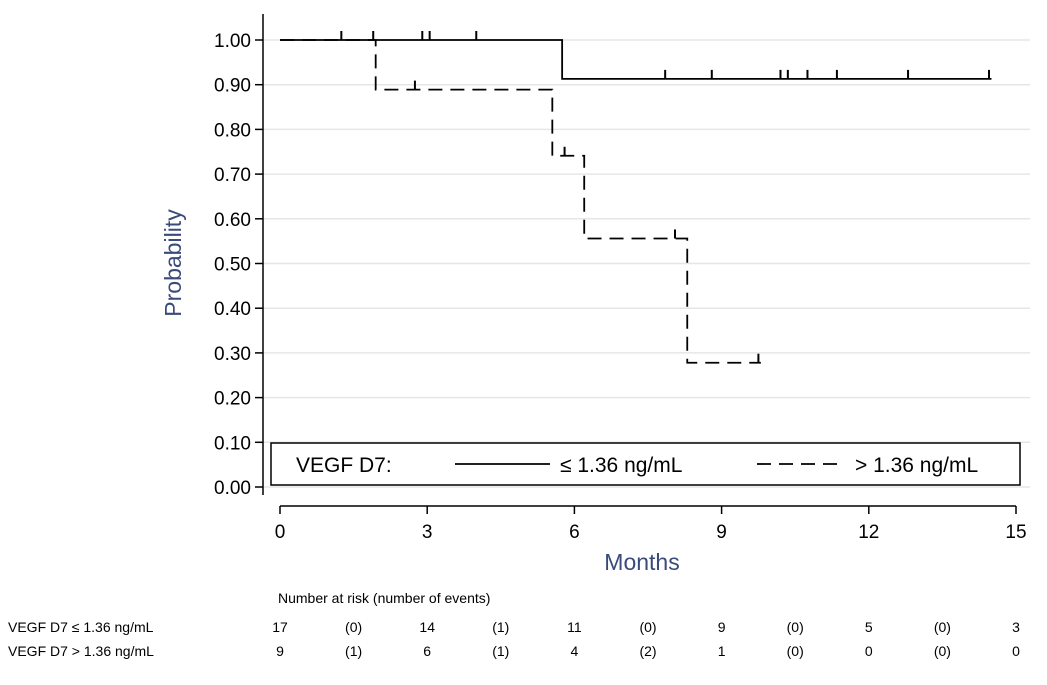 The image size is (1047, 685). What do you see at coordinates (232, 309) in the screenshot?
I see `y-tick-label: 0.40` at bounding box center [232, 309].